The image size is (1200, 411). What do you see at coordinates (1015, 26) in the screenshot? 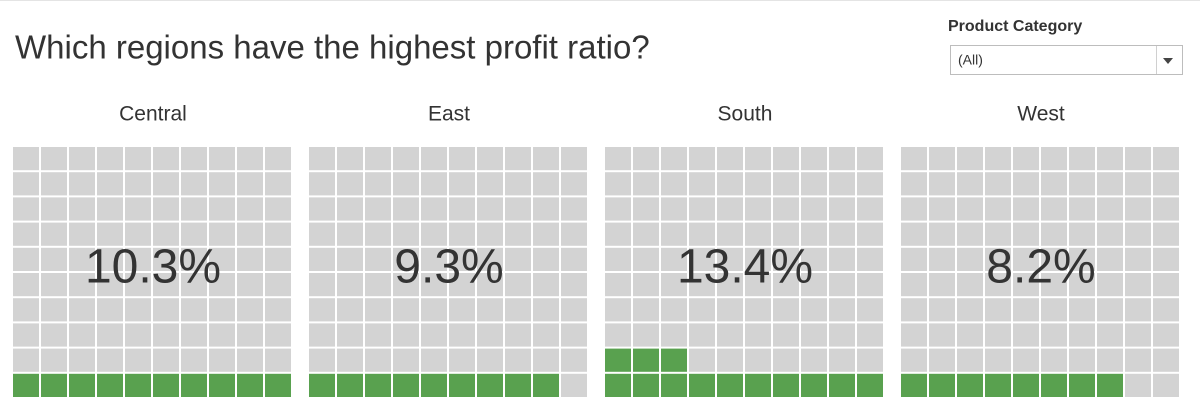
I see `filter-label: Product Category` at bounding box center [1015, 26].